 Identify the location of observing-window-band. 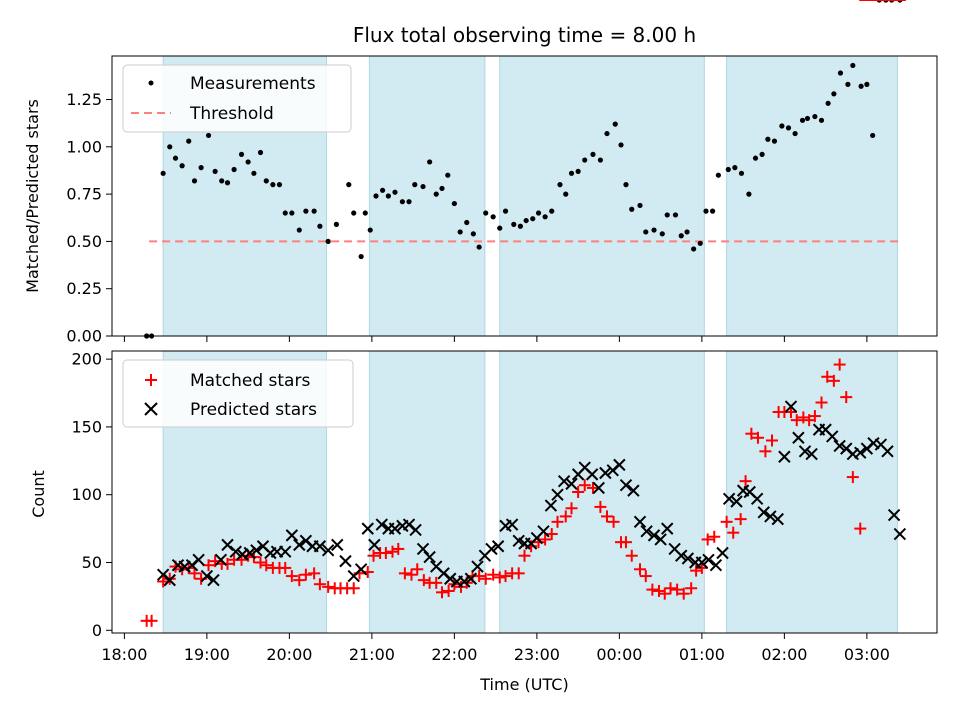
(427, 492).